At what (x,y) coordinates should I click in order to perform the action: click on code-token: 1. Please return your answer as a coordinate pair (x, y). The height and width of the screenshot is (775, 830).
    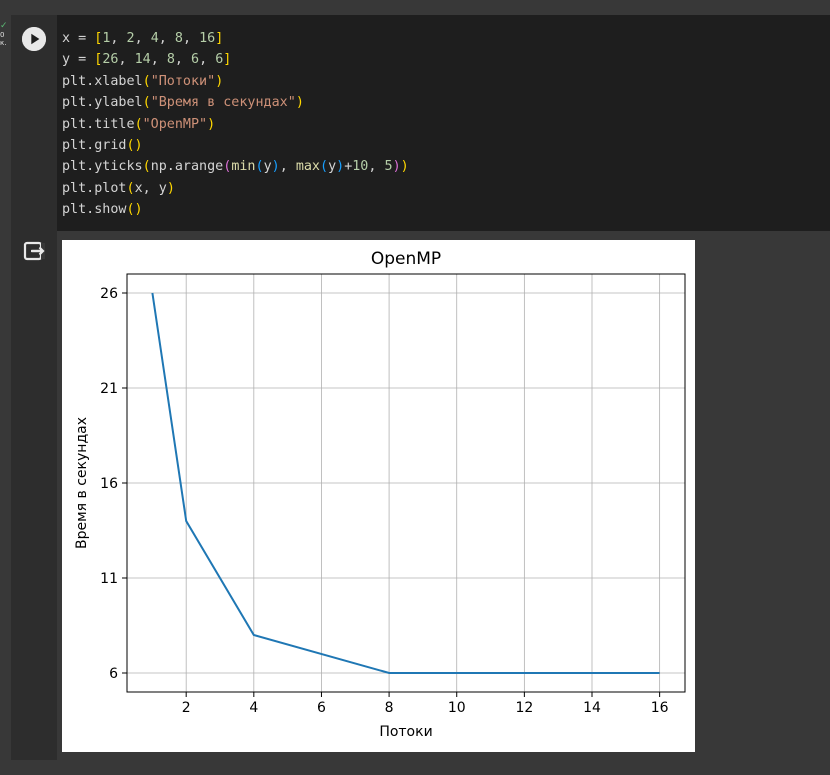
    Looking at the image, I should click on (106, 38).